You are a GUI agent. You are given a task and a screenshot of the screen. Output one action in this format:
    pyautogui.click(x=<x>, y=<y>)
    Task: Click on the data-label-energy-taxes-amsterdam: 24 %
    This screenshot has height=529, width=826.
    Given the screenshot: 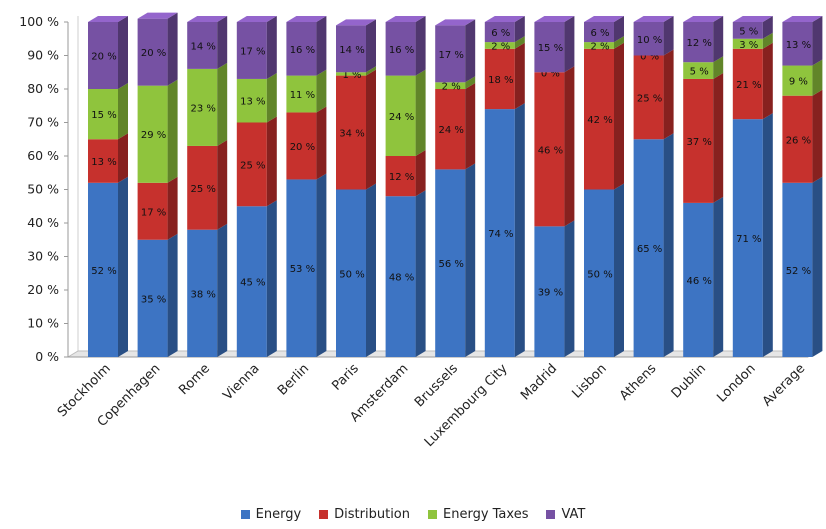 What is the action you would take?
    pyautogui.click(x=401, y=117)
    